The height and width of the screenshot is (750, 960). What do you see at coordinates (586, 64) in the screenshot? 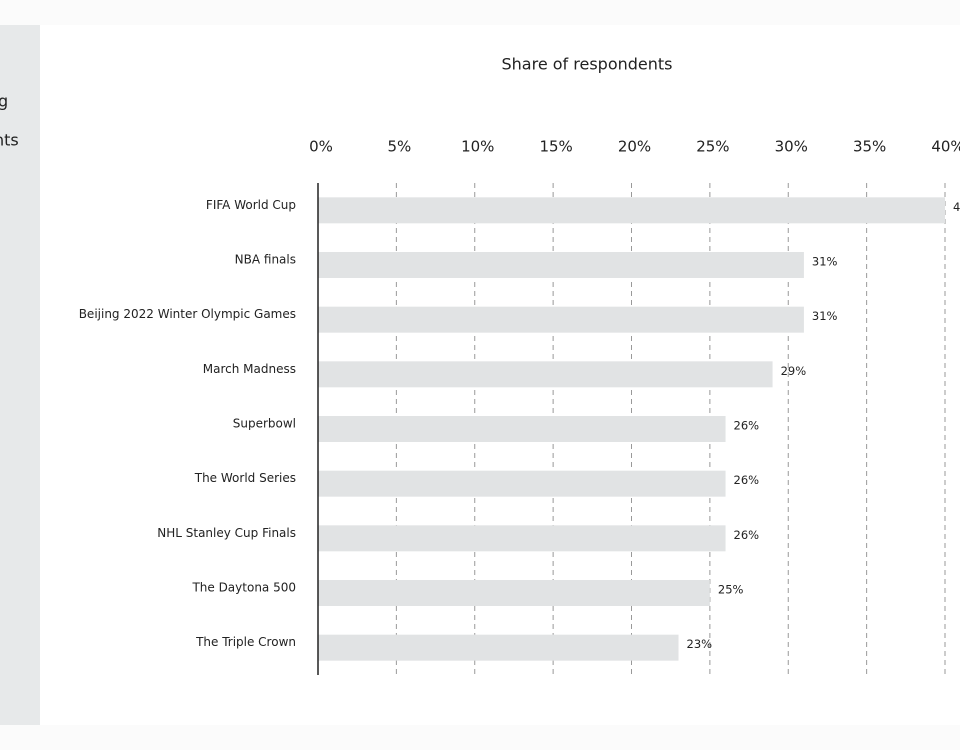
I see `chart-title: Share of respondents` at bounding box center [586, 64].